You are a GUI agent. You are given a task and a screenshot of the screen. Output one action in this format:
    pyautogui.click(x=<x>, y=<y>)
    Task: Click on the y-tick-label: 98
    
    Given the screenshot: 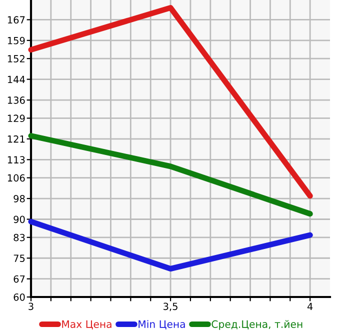 What is the action you would take?
    pyautogui.click(x=19, y=198)
    